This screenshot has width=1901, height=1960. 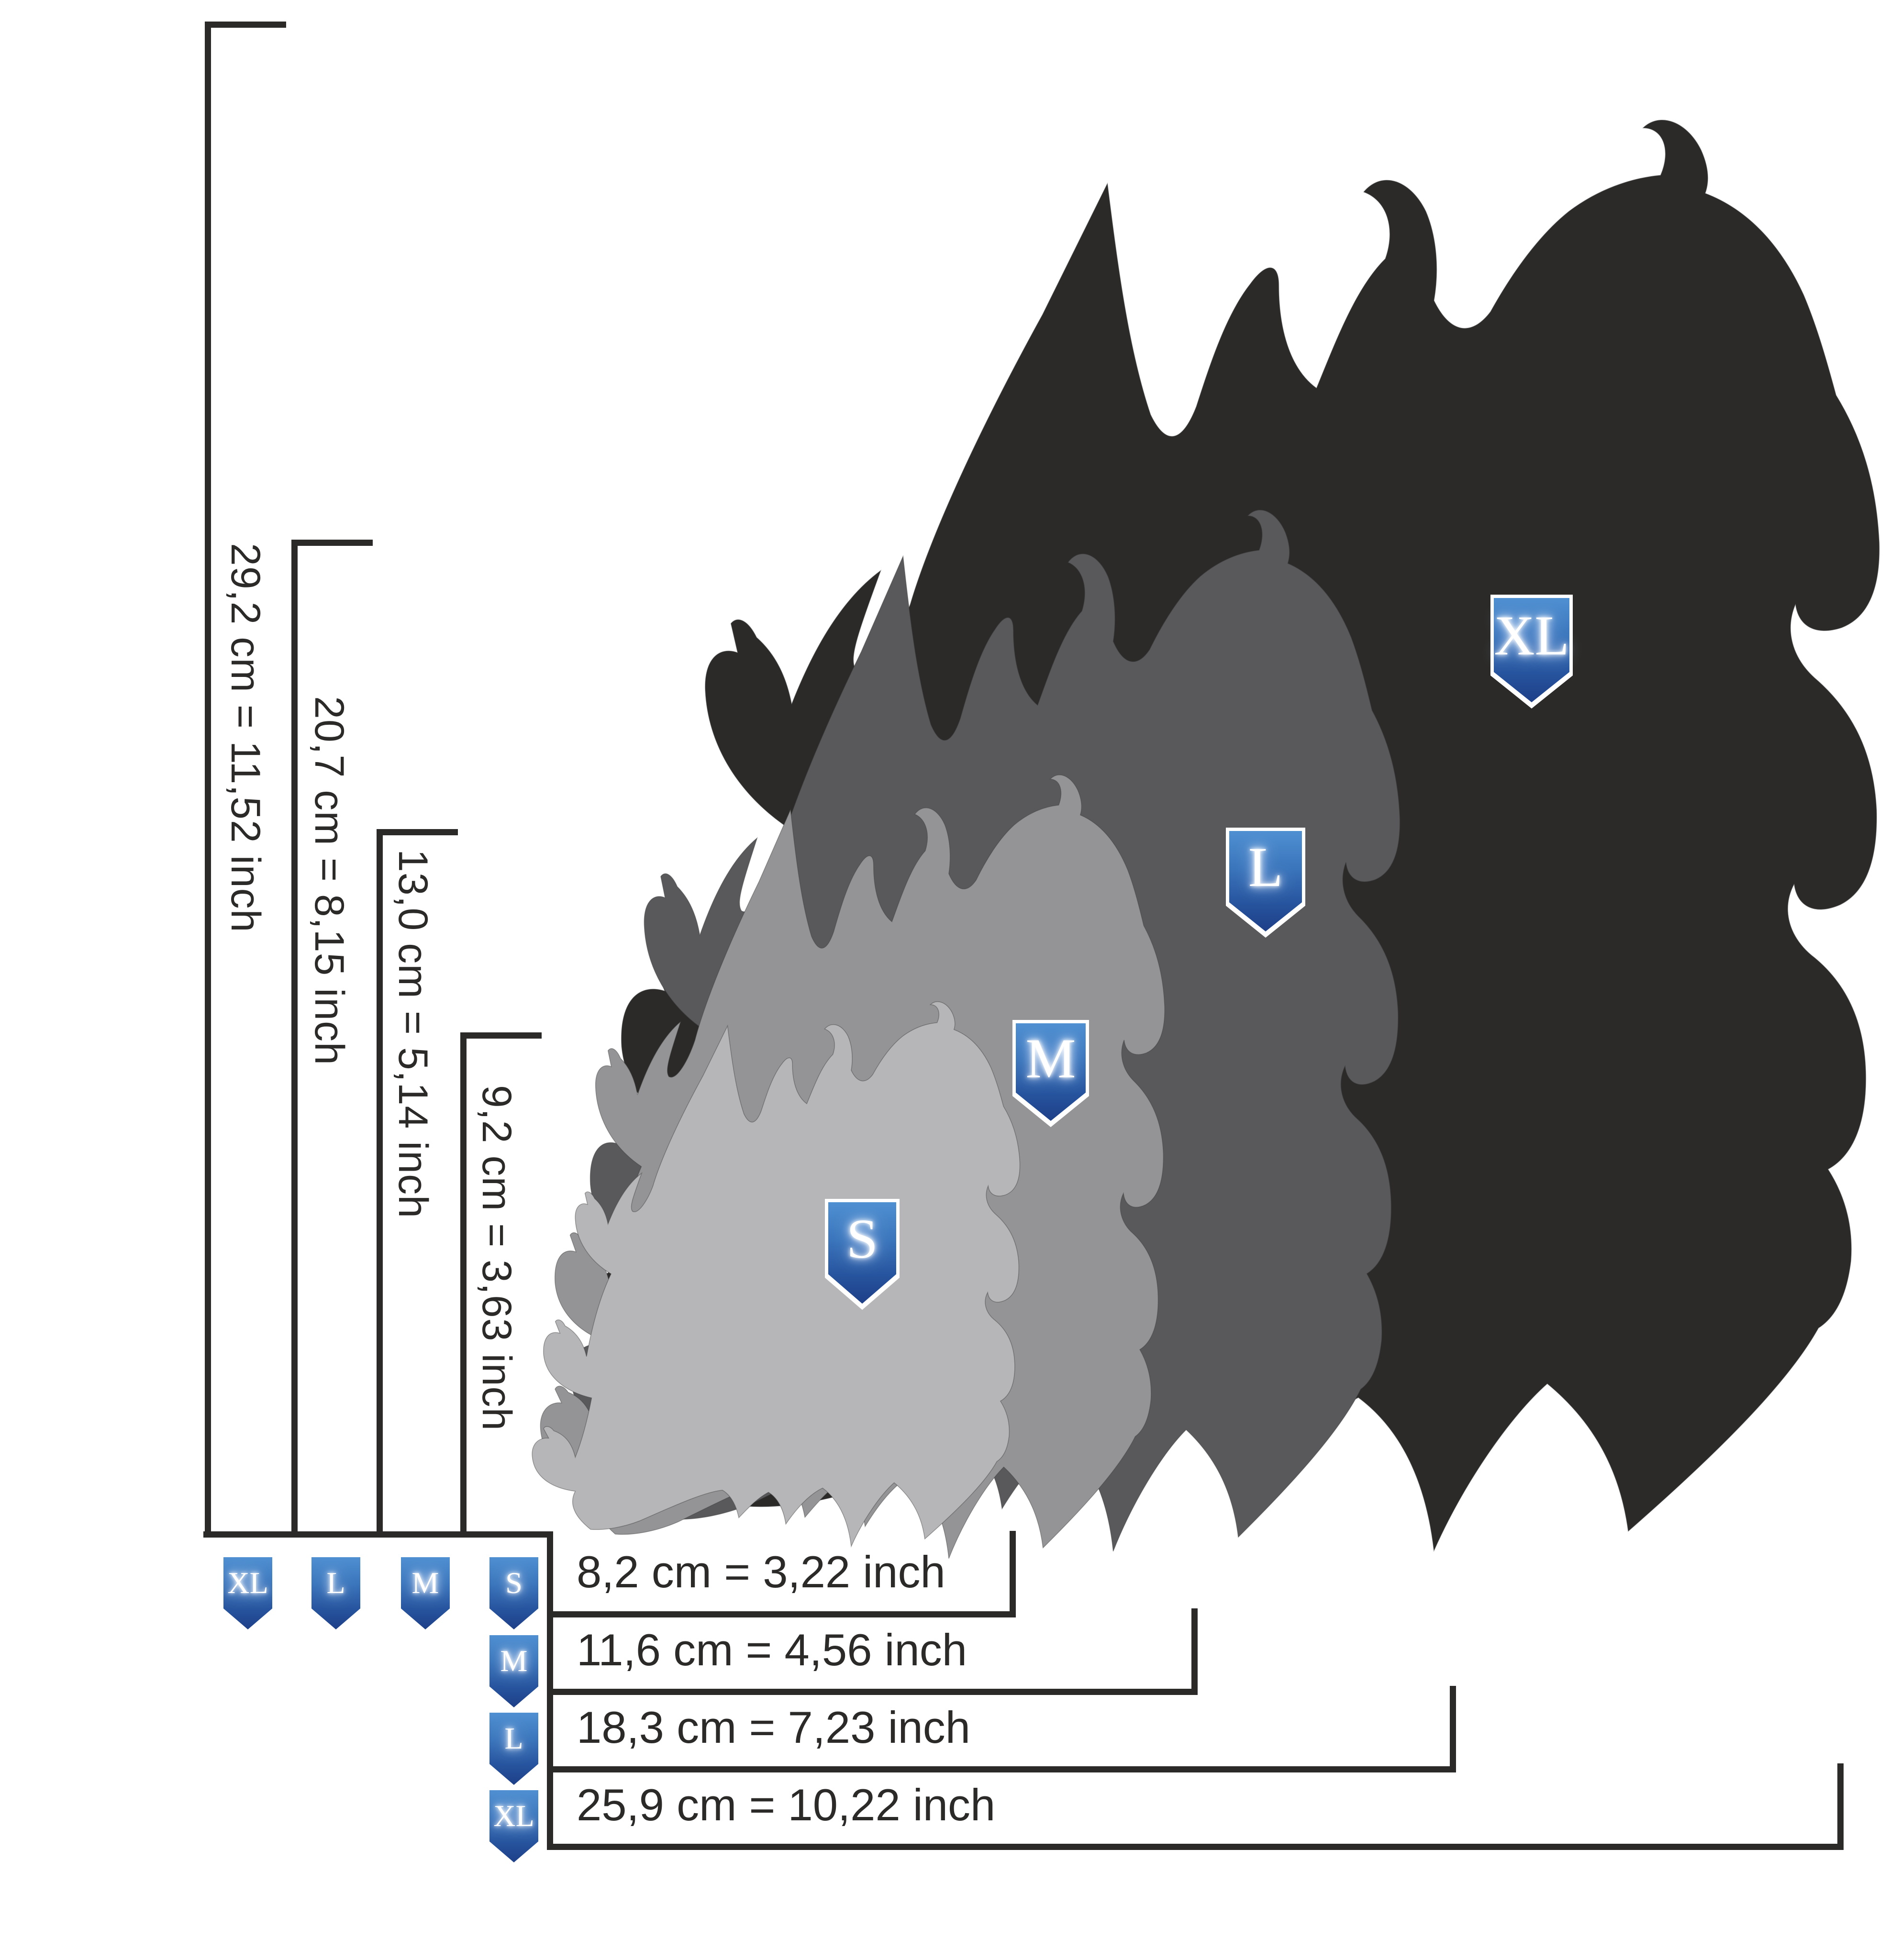 What do you see at coordinates (1841, 1806) in the screenshot?
I see `width-row-xl-tick` at bounding box center [1841, 1806].